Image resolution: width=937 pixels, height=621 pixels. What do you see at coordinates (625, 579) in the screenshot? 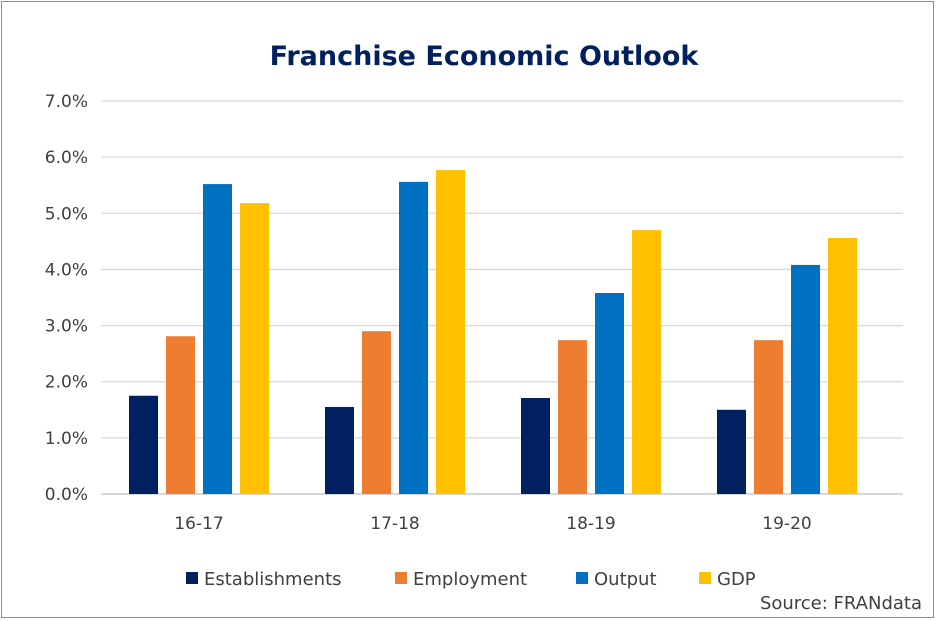
I see `legend-label-output: Output` at bounding box center [625, 579].